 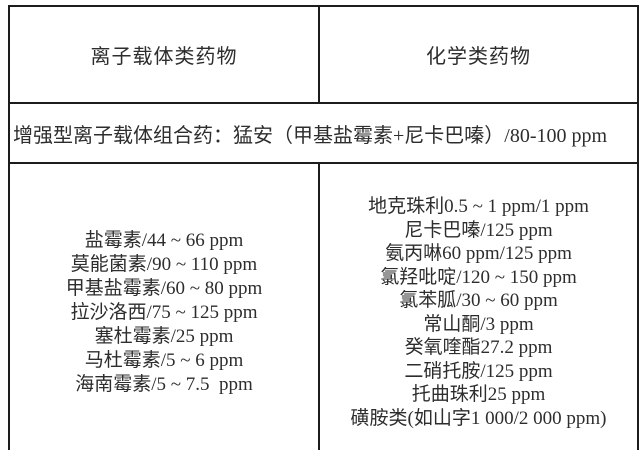 What do you see at coordinates (164, 360) in the screenshot?
I see `drug-entry: 马杜霉素/5 ~ 6 ppm` at bounding box center [164, 360].